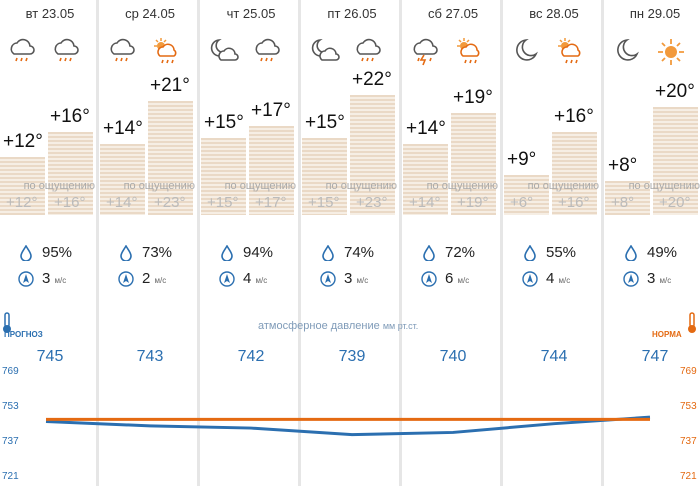  What do you see at coordinates (449, 278) in the screenshot?
I see `wind-speed: 6` at bounding box center [449, 278].